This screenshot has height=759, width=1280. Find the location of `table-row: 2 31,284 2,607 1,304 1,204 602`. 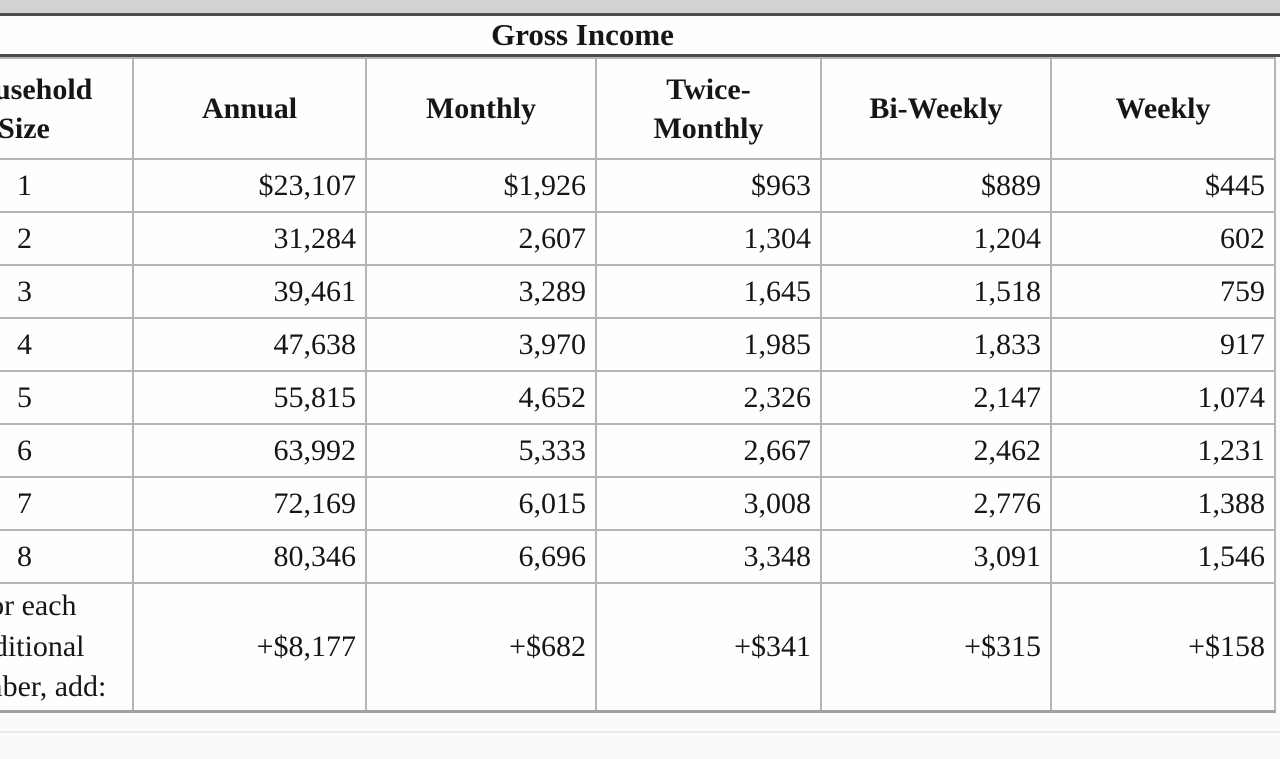

table-row: 2 31,284 2,607 1,304 1,204 602 is located at coordinates (638, 238).